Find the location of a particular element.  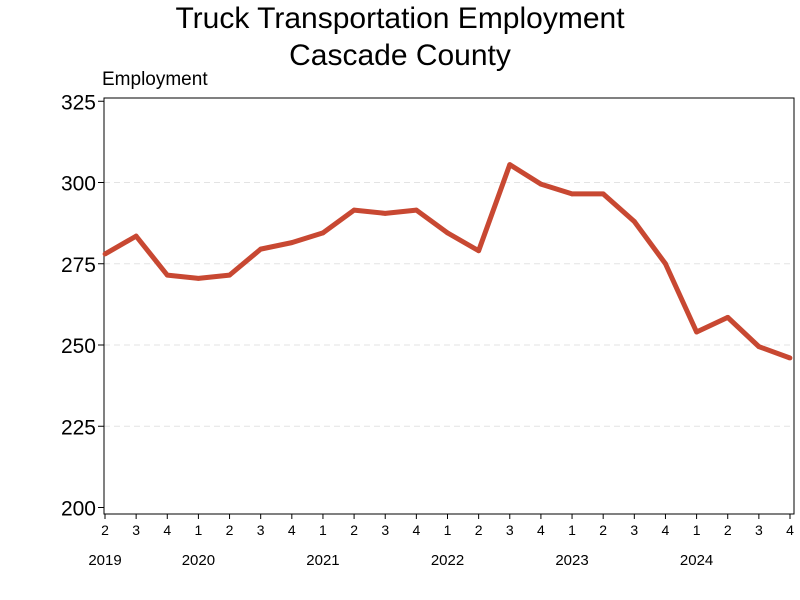

y-tick-label: 325 is located at coordinates (78, 102).